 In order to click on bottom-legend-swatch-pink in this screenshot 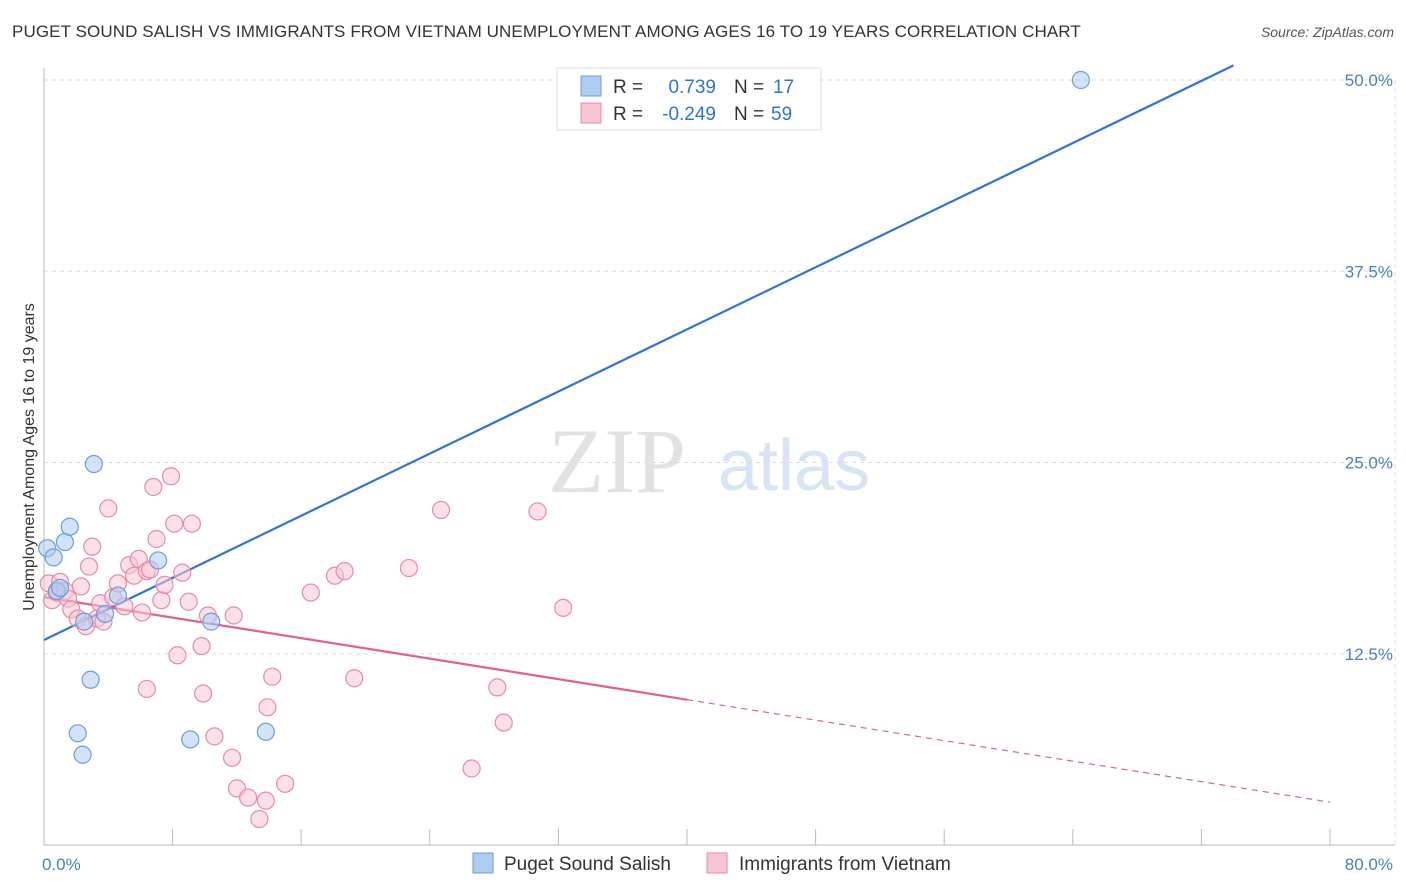, I will do `click(717, 863)`.